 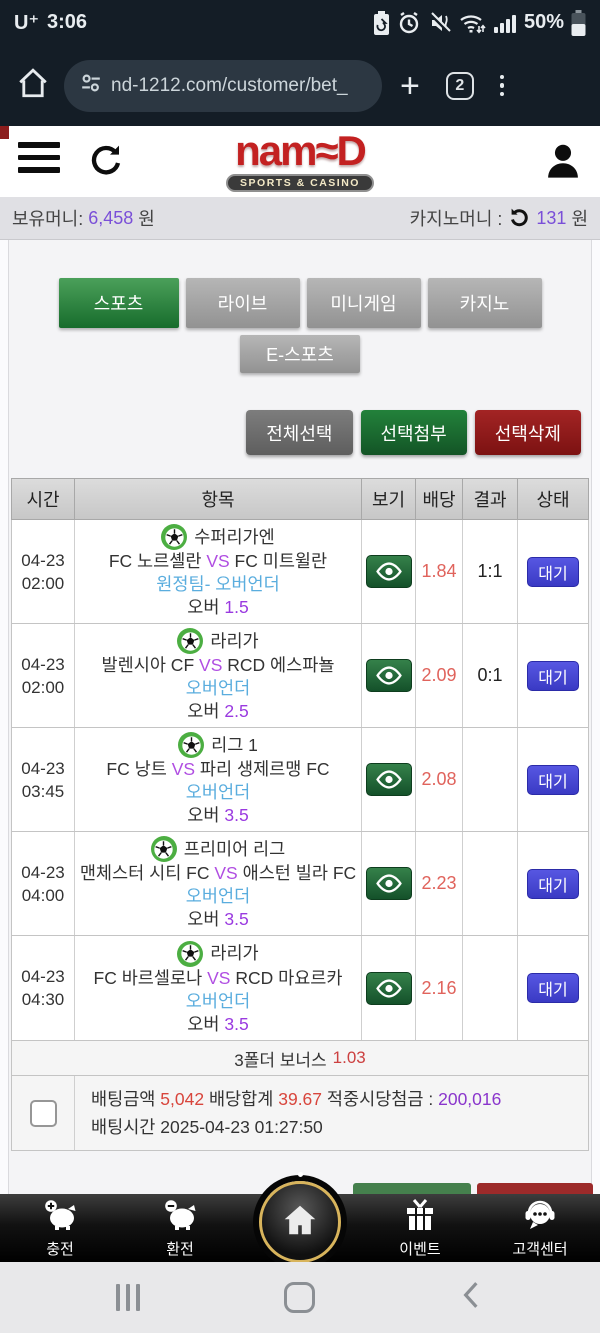 What do you see at coordinates (540, 1228) in the screenshot?
I see `nav-support: 고객센터` at bounding box center [540, 1228].